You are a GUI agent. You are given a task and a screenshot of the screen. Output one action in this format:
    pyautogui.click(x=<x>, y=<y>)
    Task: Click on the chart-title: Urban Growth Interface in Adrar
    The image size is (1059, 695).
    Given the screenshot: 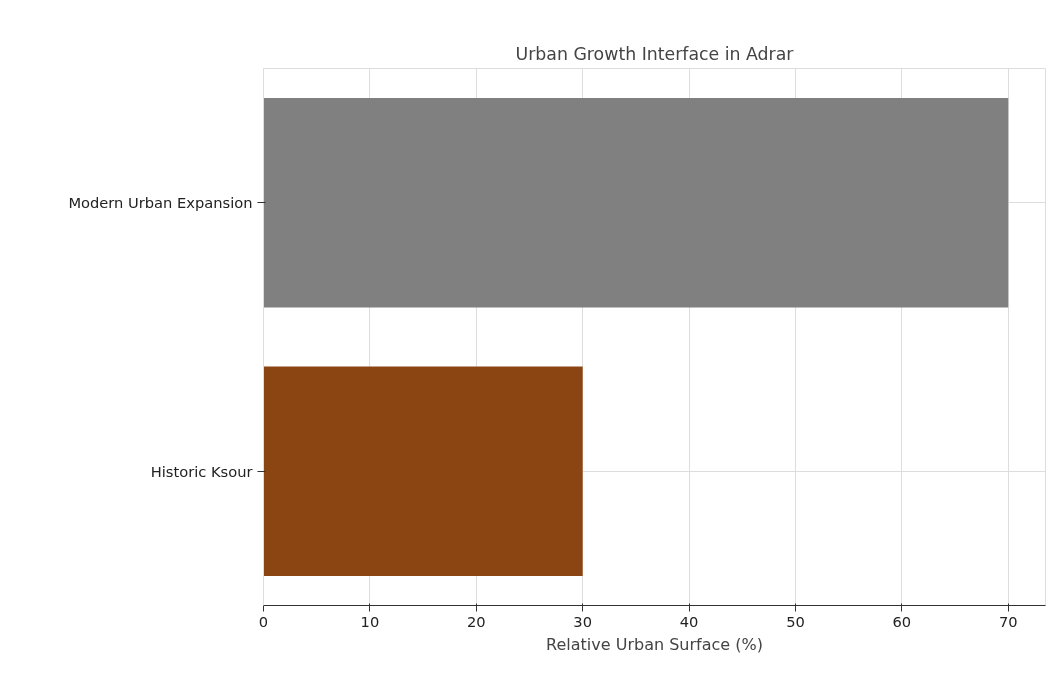 What is the action you would take?
    pyautogui.click(x=655, y=53)
    